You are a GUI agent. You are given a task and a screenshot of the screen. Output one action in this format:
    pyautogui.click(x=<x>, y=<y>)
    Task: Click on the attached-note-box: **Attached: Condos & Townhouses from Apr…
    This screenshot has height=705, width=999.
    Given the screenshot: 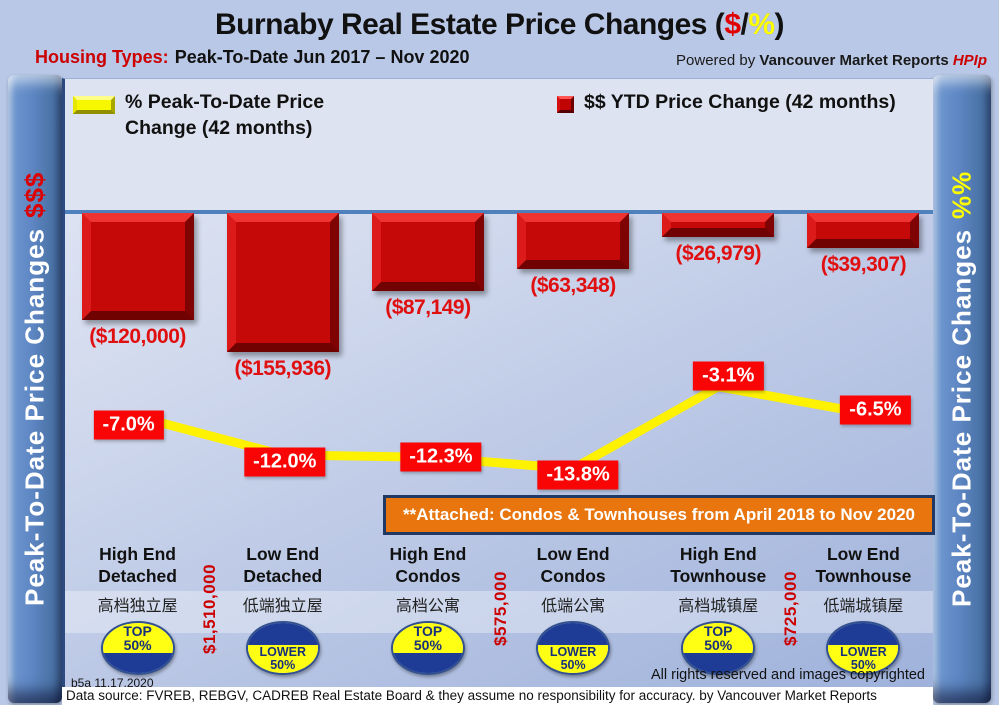 What is the action you would take?
    pyautogui.click(x=659, y=515)
    